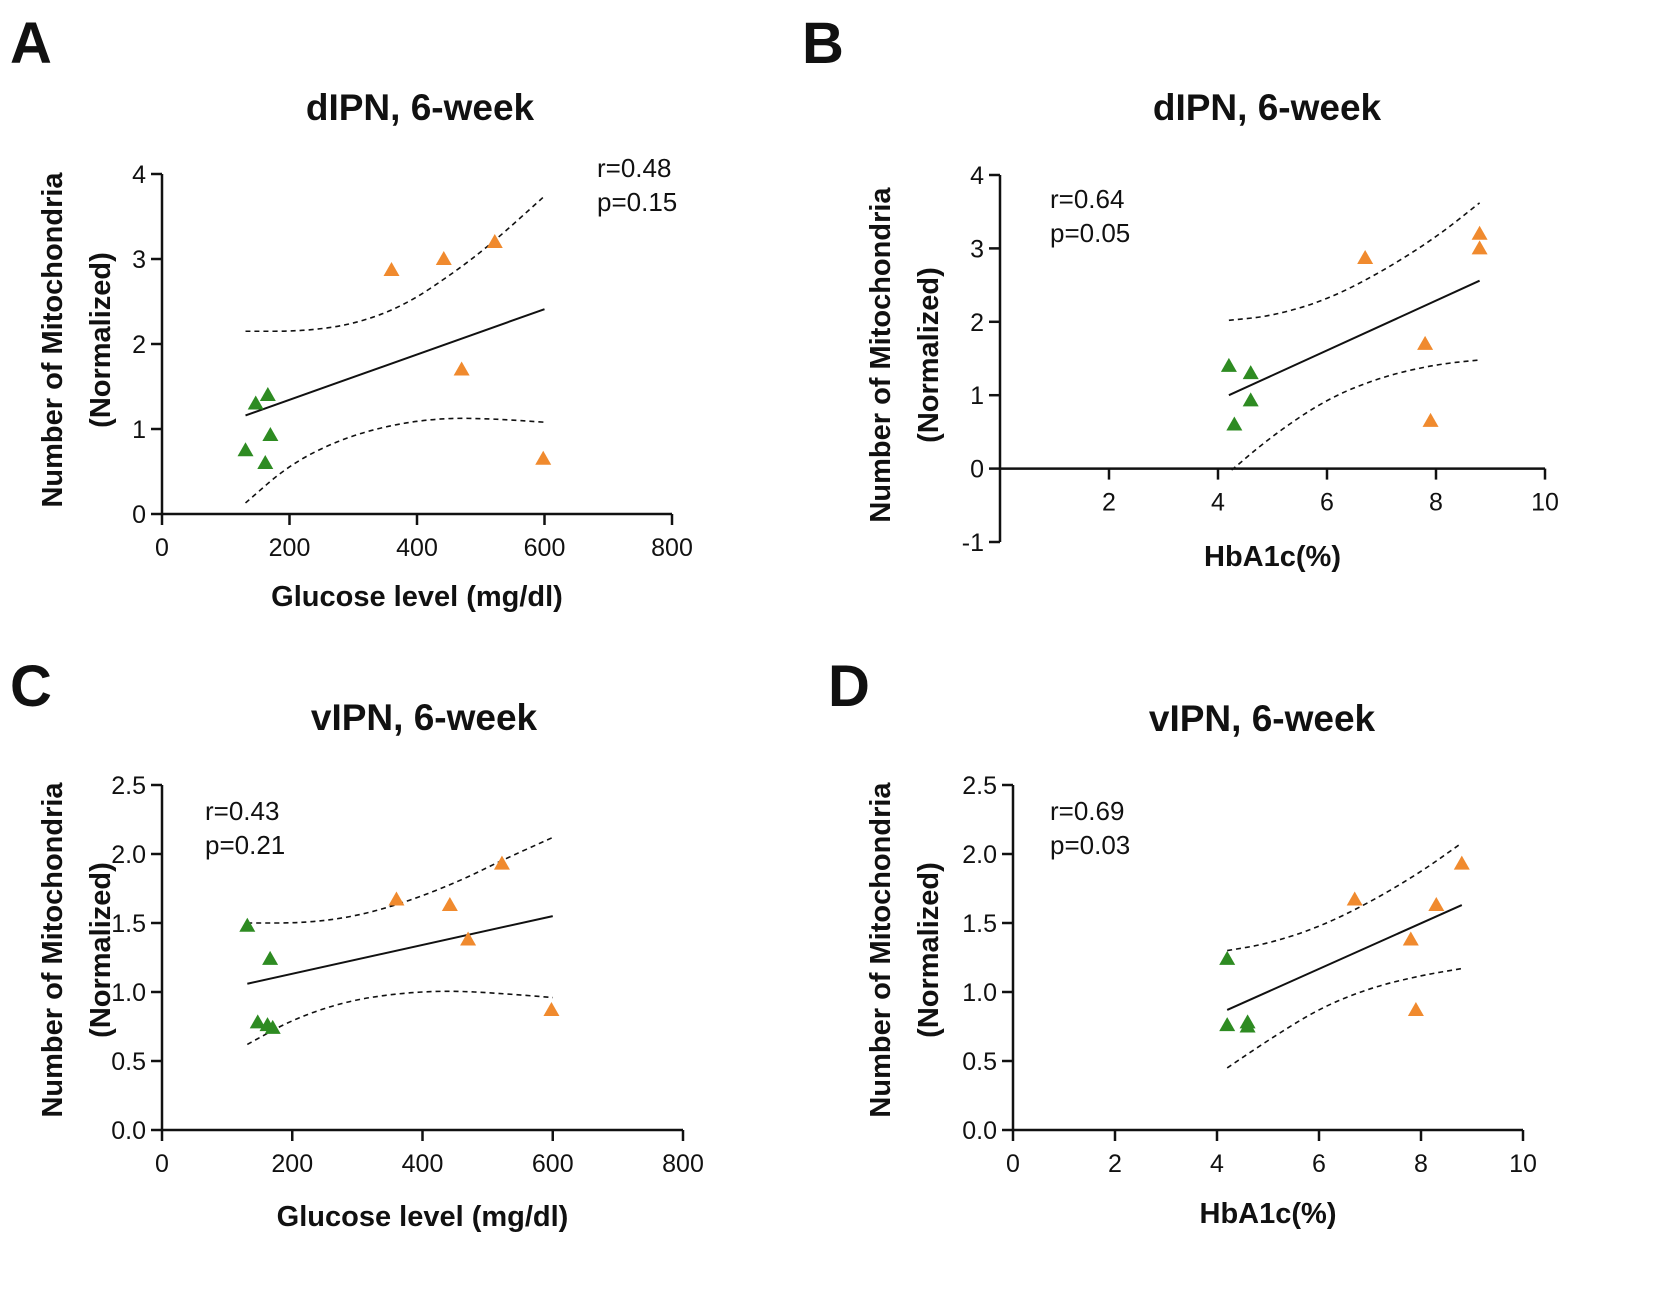 The height and width of the screenshot is (1301, 1653). I want to click on x-tick-label-d: 0, so click(1013, 1164).